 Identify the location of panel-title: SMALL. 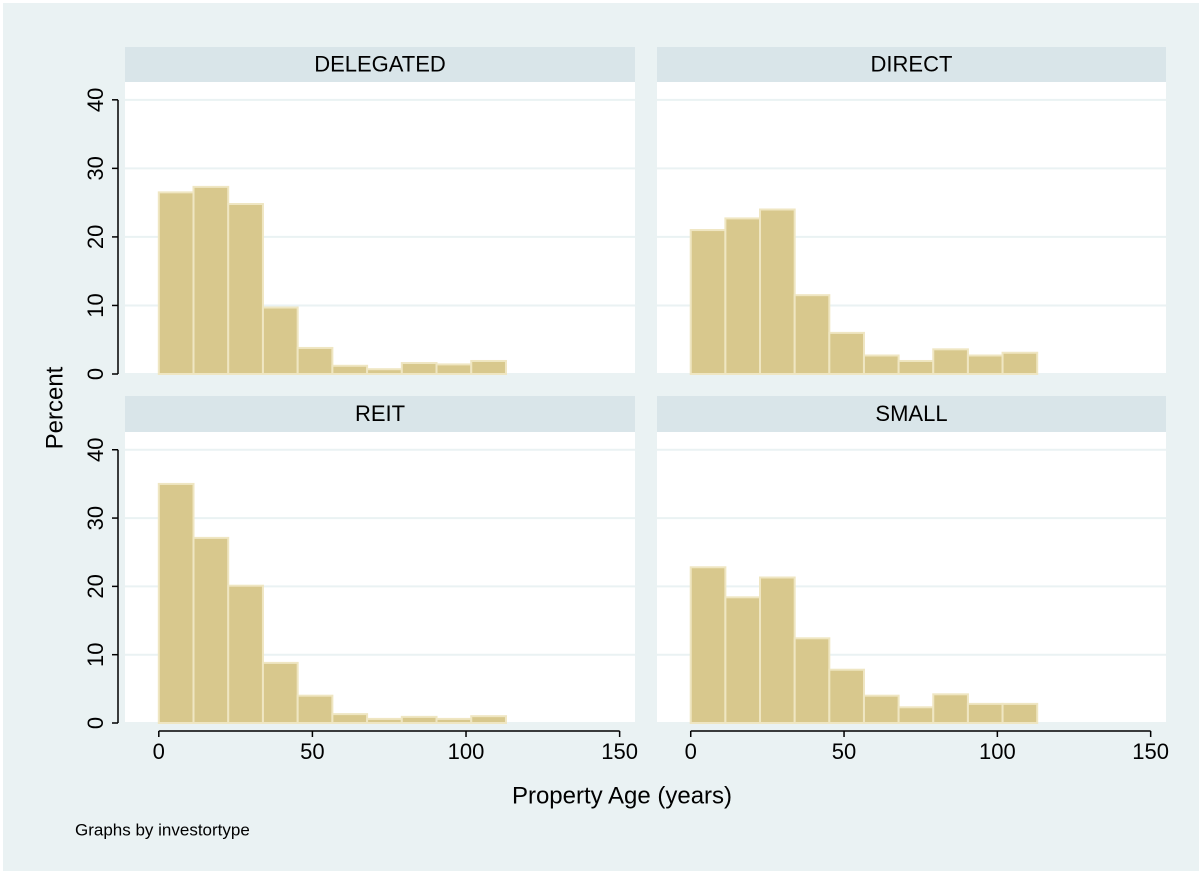
(911, 413).